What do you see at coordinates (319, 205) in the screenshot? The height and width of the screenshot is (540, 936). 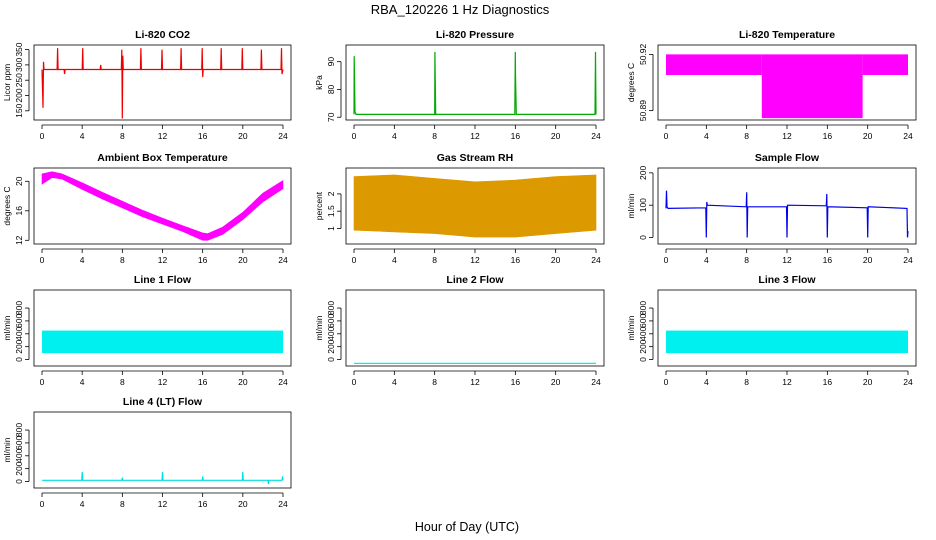 I see `y-axis-label: percent` at bounding box center [319, 205].